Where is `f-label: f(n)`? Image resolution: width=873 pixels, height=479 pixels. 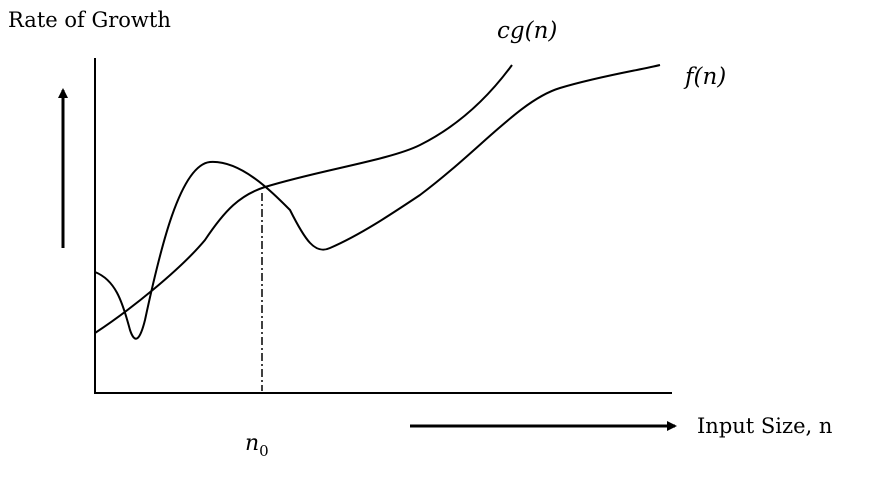 f-label: f(n) is located at coordinates (704, 77).